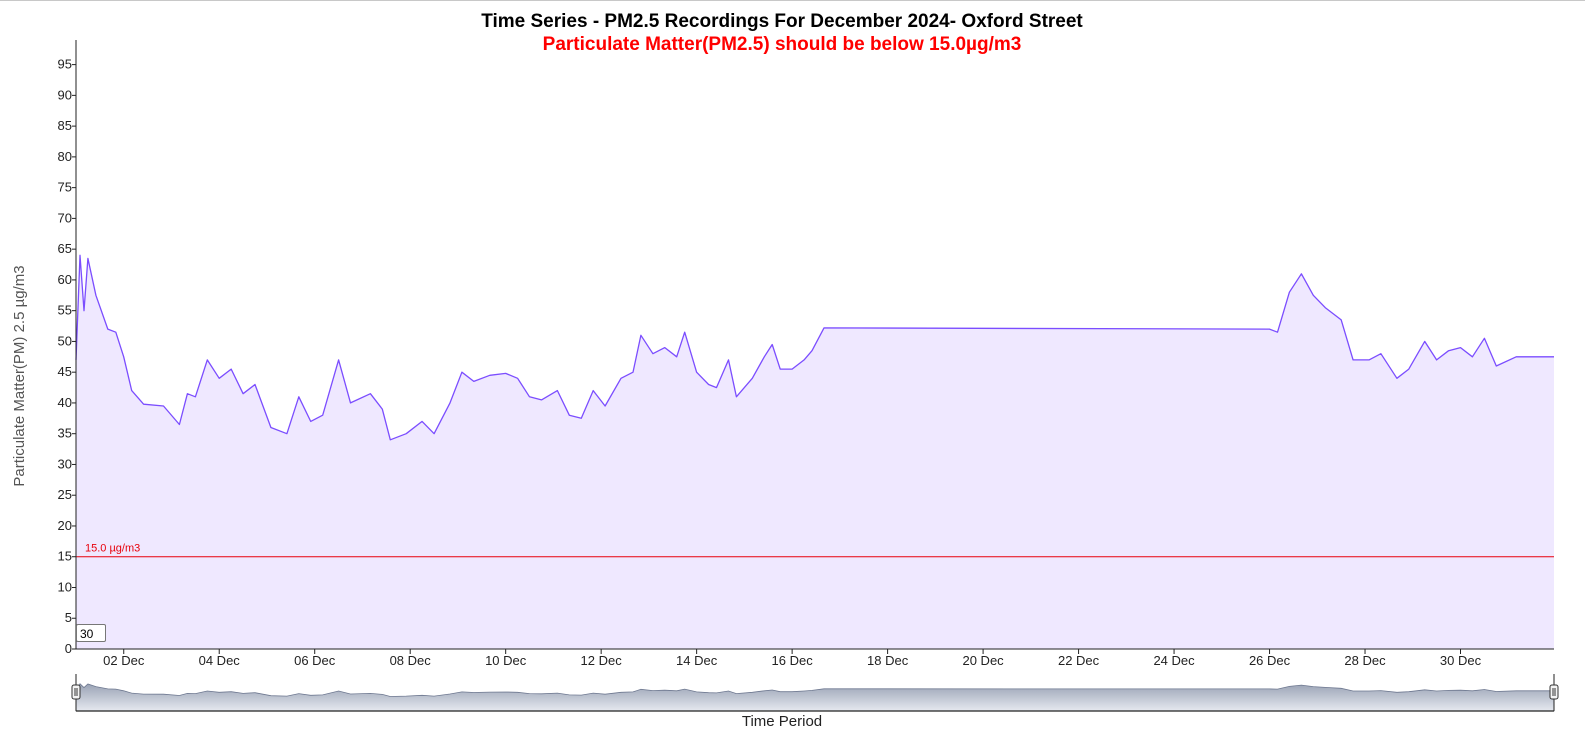 The height and width of the screenshot is (745, 1585). Describe the element at coordinates (1174, 660) in the screenshot. I see `x-tick-label: 24 Dec` at that location.